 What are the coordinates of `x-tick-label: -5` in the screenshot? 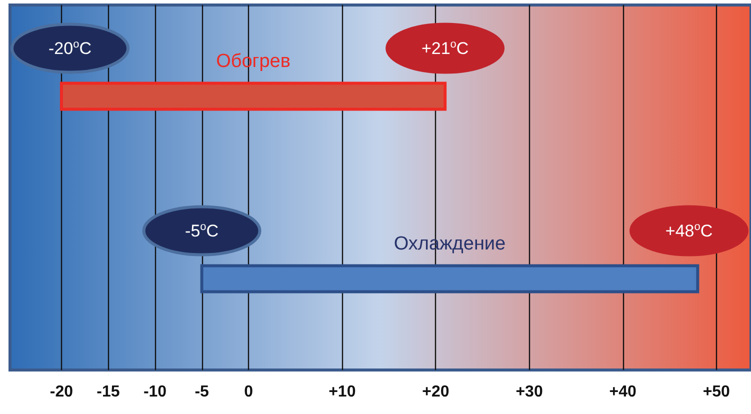 It's located at (202, 392).